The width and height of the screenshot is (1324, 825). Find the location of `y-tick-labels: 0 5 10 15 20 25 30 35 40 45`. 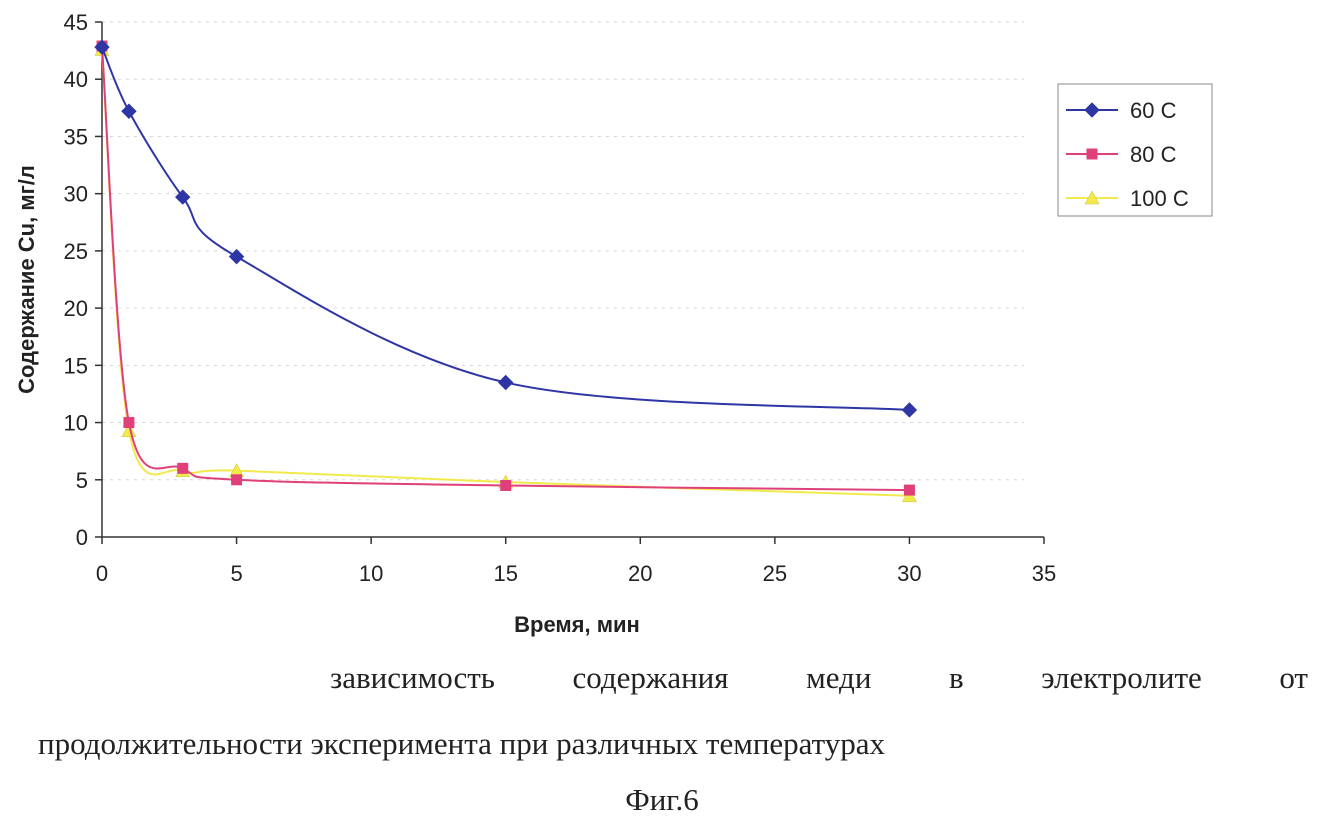

y-tick-labels: 0 5 10 15 20 25 30 35 40 45 is located at coordinates (83, 280).